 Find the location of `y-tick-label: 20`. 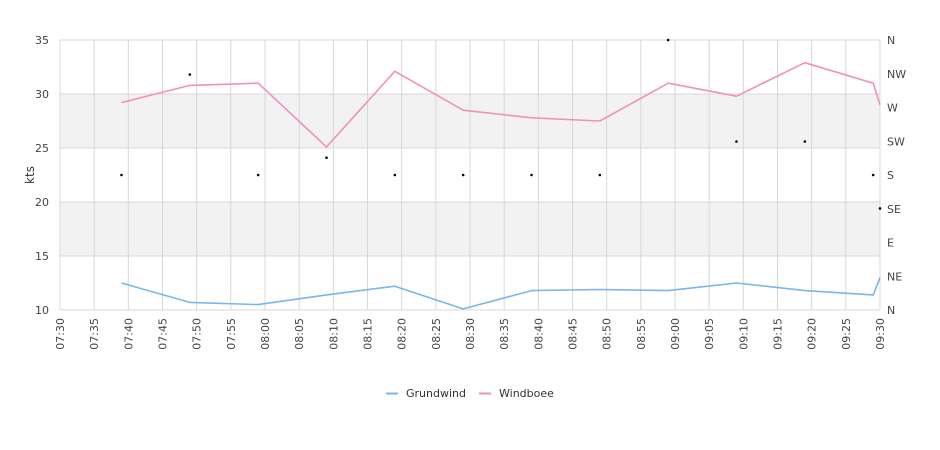

y-tick-label: 20 is located at coordinates (42, 202).